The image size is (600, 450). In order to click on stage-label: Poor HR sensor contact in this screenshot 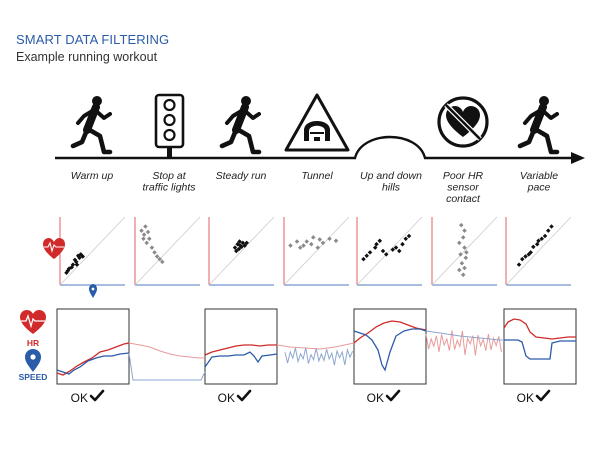, I will do `click(463, 187)`.